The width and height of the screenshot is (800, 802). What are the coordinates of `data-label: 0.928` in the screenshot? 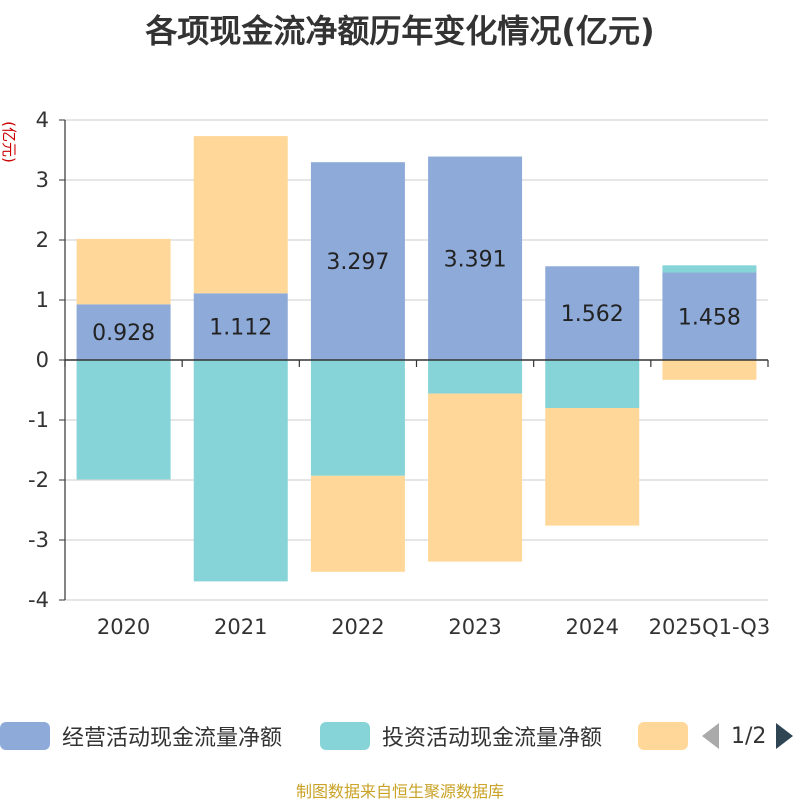 It's located at (123, 333).